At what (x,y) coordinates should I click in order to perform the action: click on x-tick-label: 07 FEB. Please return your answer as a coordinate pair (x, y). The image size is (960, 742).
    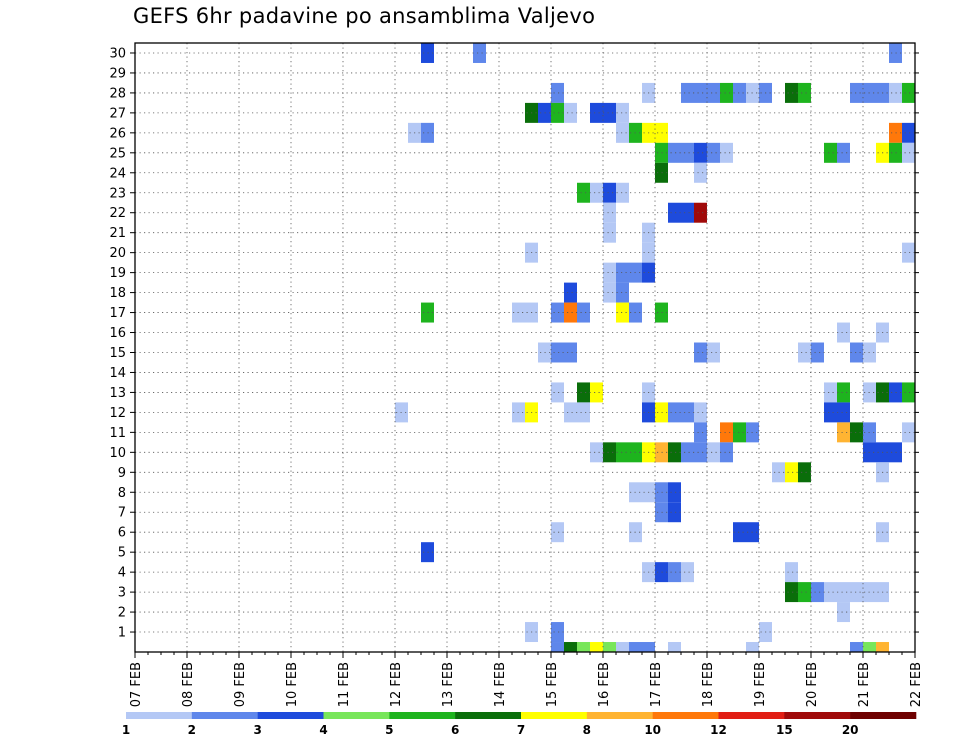
    Looking at the image, I should click on (136, 684).